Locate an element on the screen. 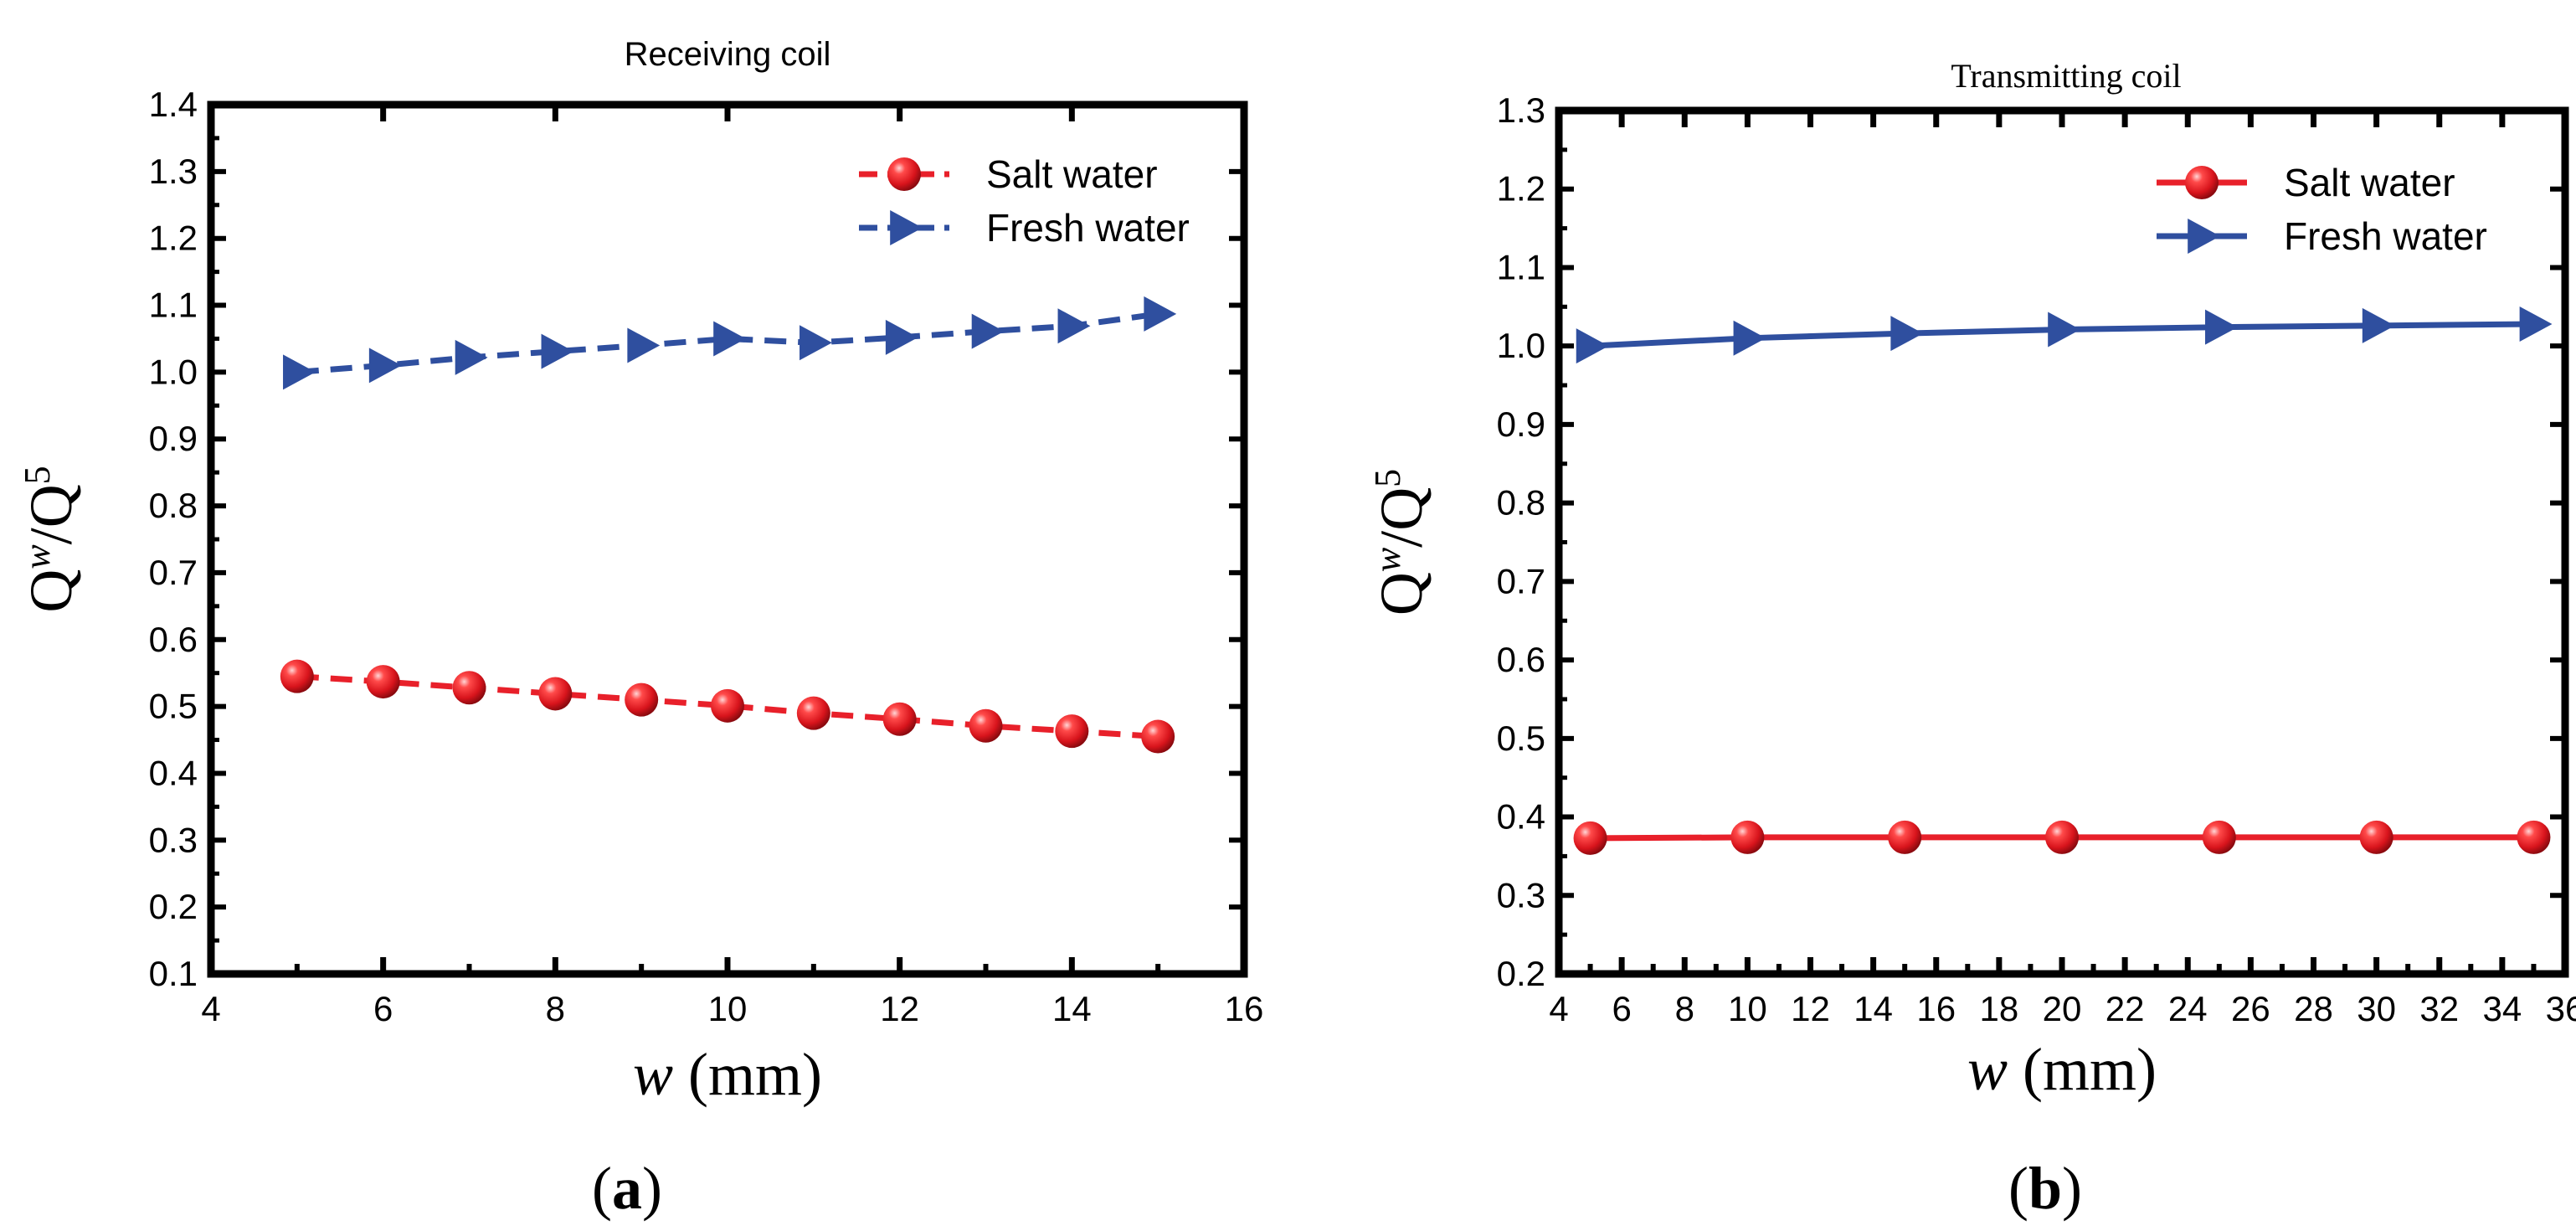  series-fresh-water is located at coordinates (730, 343).